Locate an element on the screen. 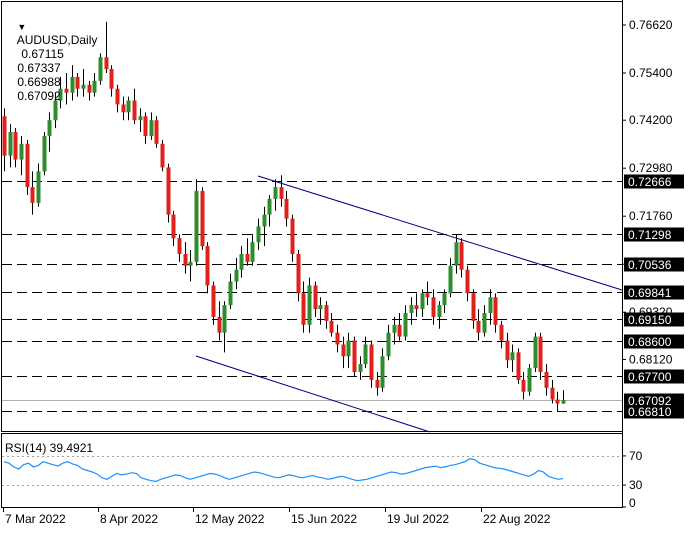 The height and width of the screenshot is (534, 689). channel-lower-line is located at coordinates (313, 394).